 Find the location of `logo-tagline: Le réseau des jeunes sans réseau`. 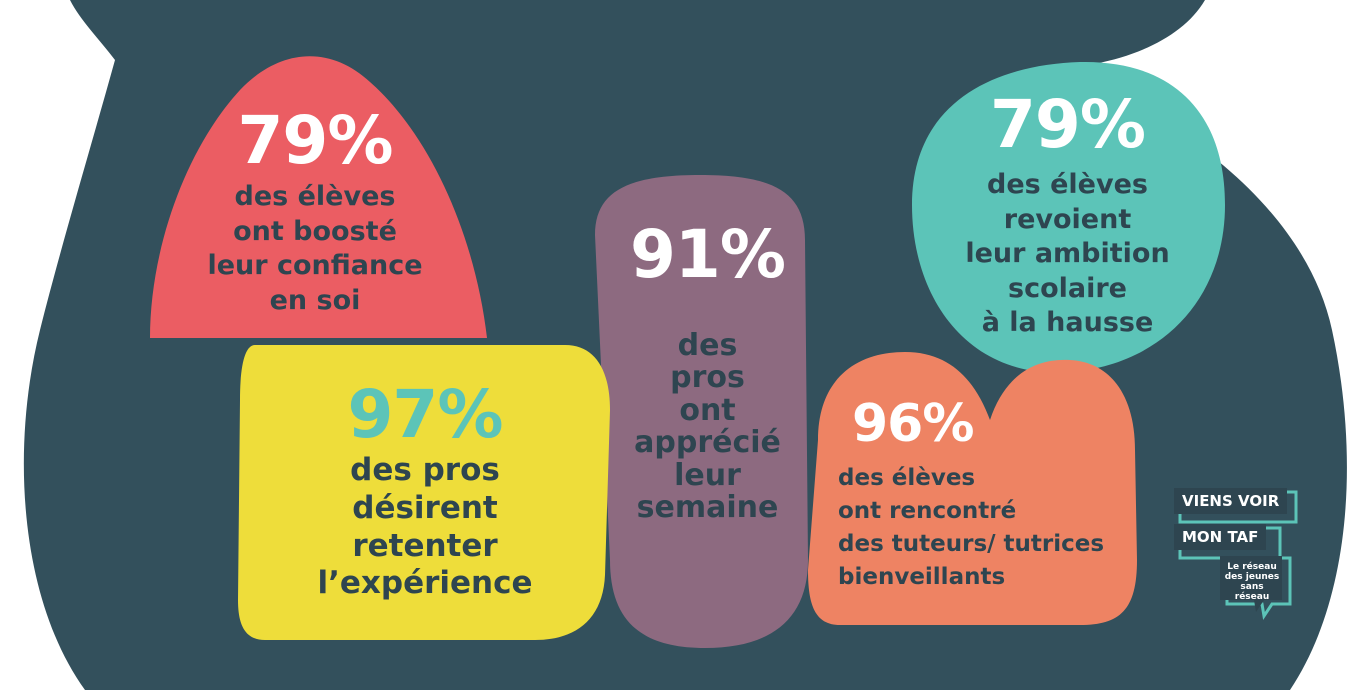

logo-tagline: Le réseau des jeunes sans réseau is located at coordinates (1252, 582).